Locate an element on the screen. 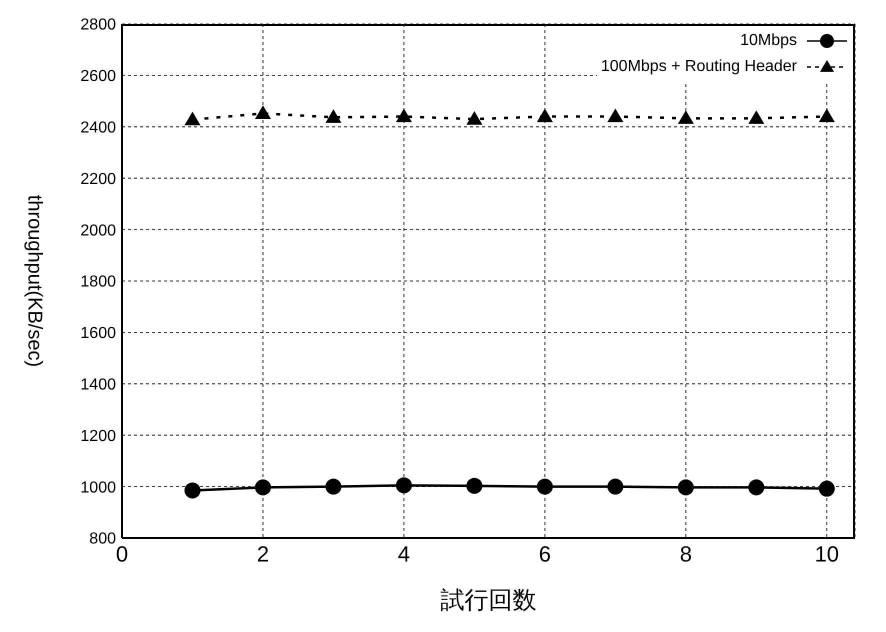 Image resolution: width=886 pixels, height=632 pixels. y-tick-label: 1000 is located at coordinates (98, 487).